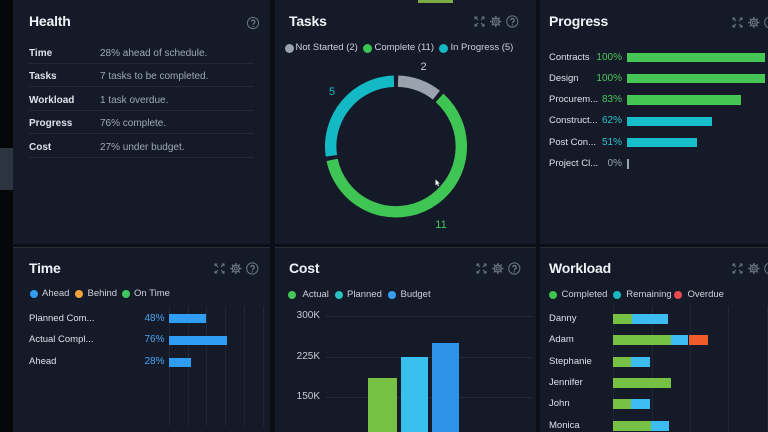 Image resolution: width=768 pixels, height=432 pixels. Describe the element at coordinates (332, 92) in the screenshot. I see `svg-text: 5` at that location.